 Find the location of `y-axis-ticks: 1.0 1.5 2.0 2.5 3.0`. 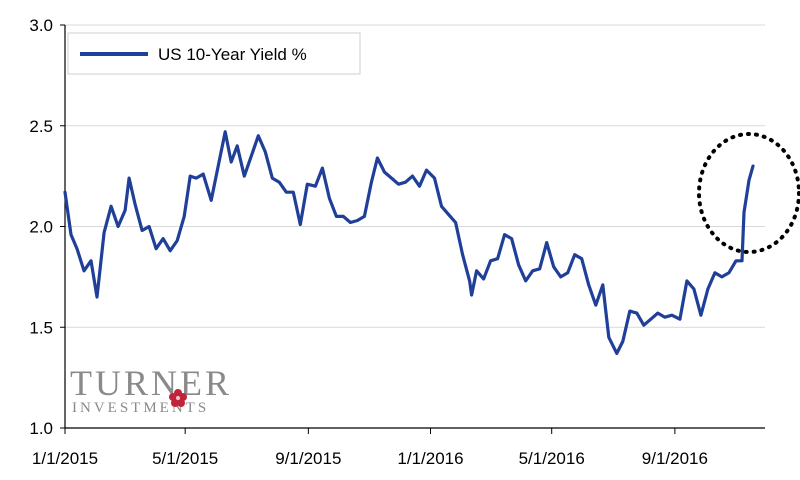

y-axis-ticks: 1.0 1.5 2.0 2.5 3.0 is located at coordinates (47, 227).